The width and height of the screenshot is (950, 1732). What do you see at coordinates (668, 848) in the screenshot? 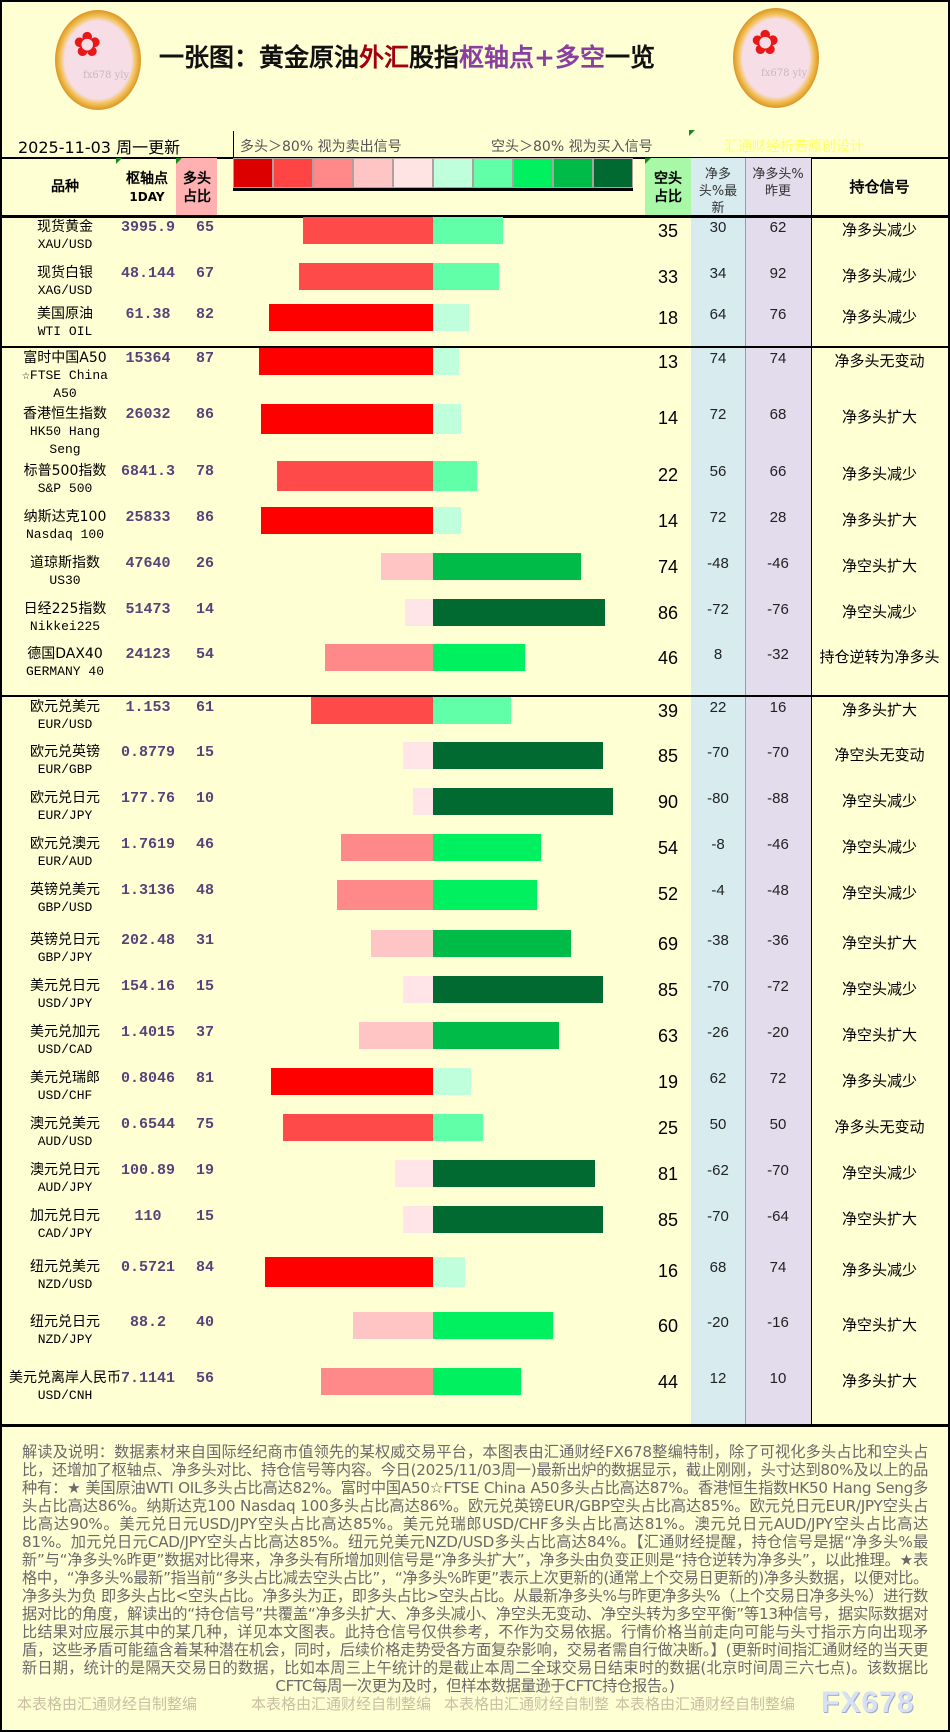
I see `short-pct-value: 54` at bounding box center [668, 848].